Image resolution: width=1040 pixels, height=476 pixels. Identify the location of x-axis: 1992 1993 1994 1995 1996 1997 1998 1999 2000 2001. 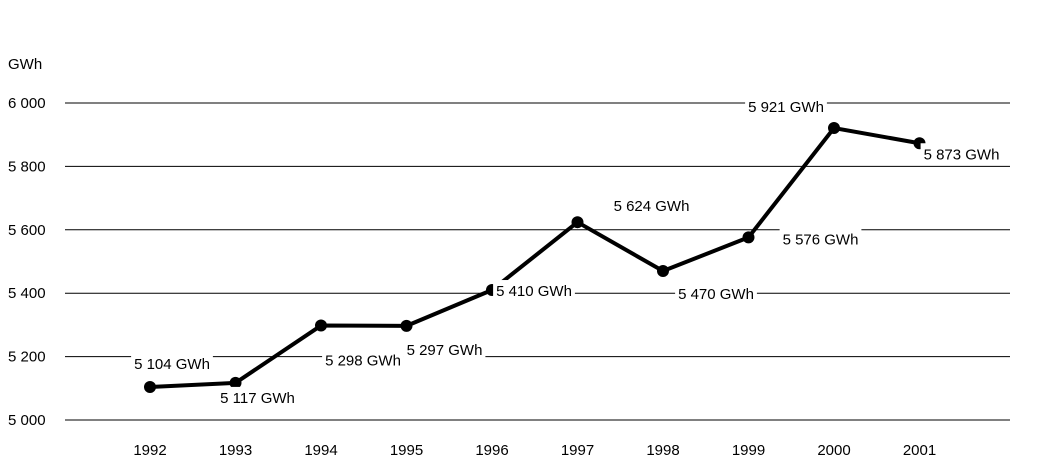
(534, 450).